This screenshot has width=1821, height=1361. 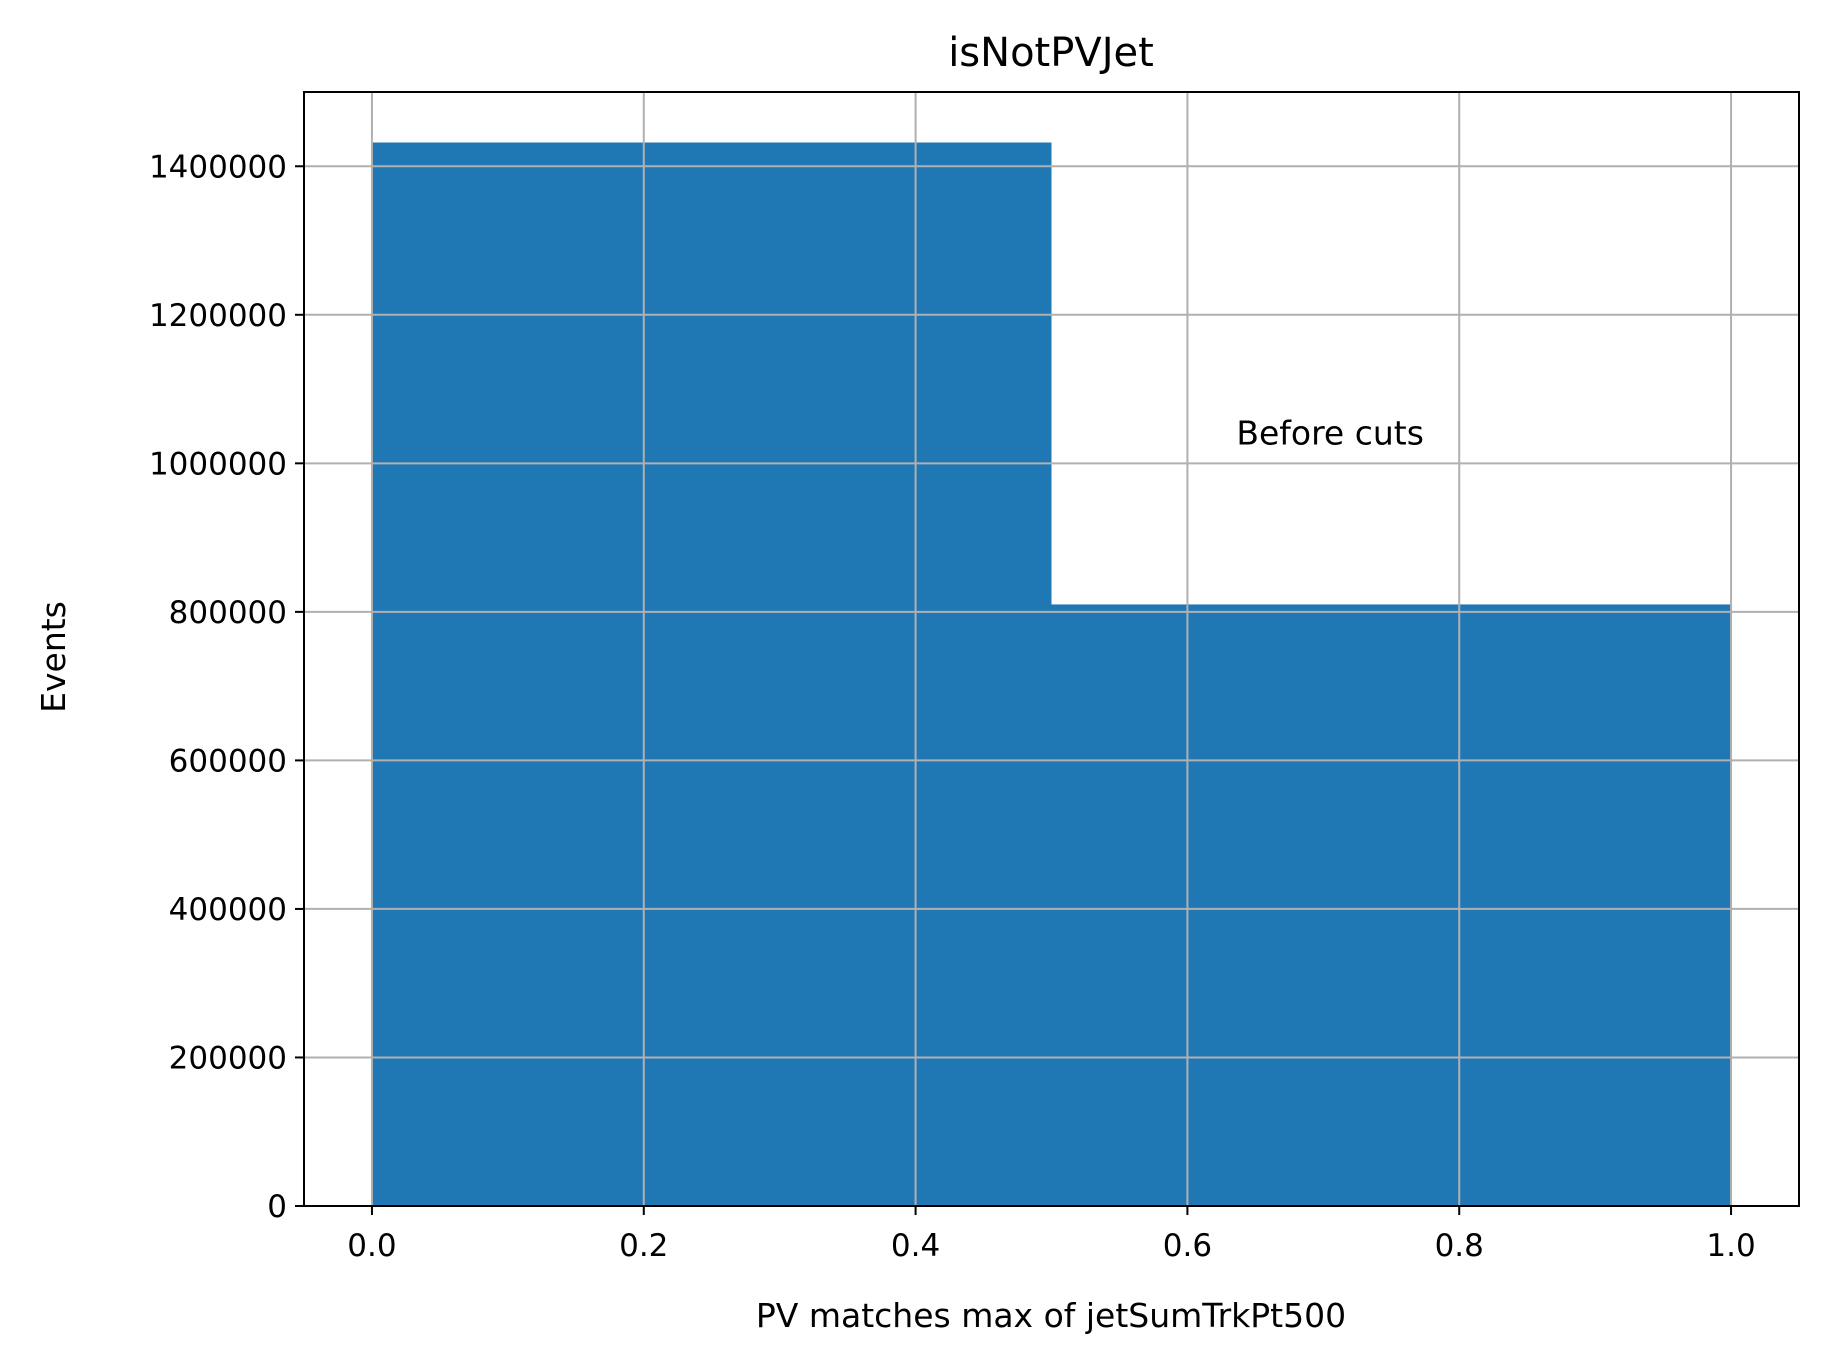 I want to click on x-tick-label: 0.6, so click(x=1187, y=1246).